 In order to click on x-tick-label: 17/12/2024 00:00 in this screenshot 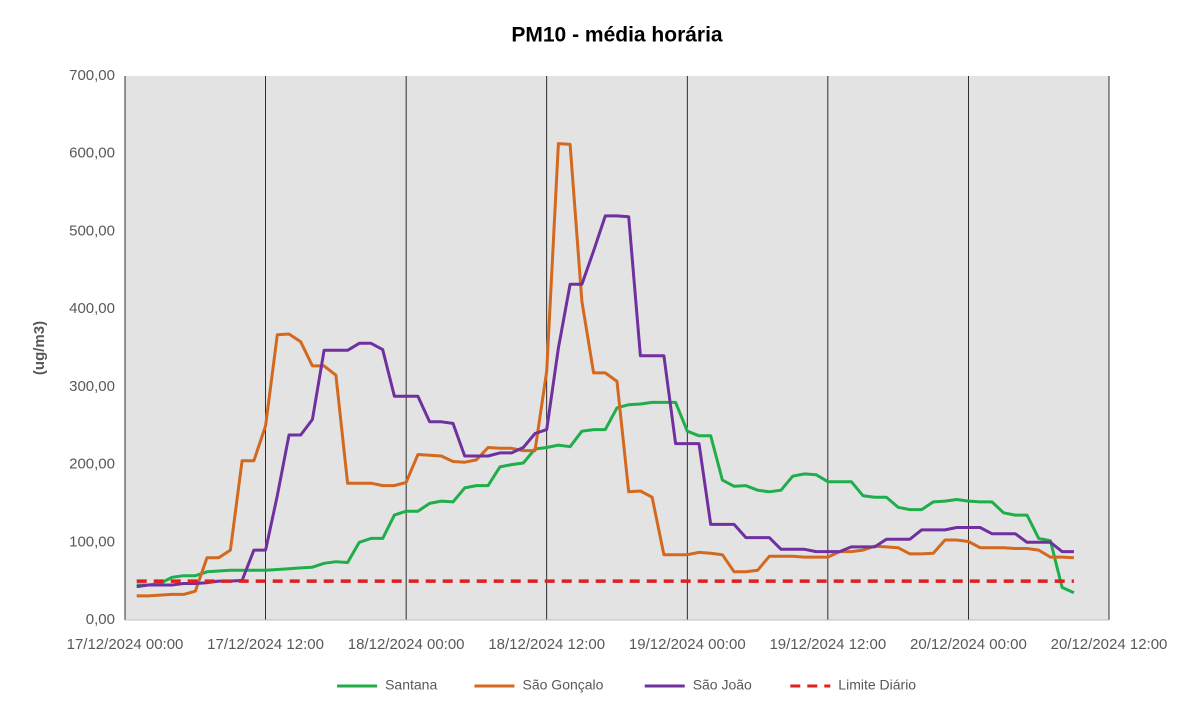, I will do `click(125, 644)`.